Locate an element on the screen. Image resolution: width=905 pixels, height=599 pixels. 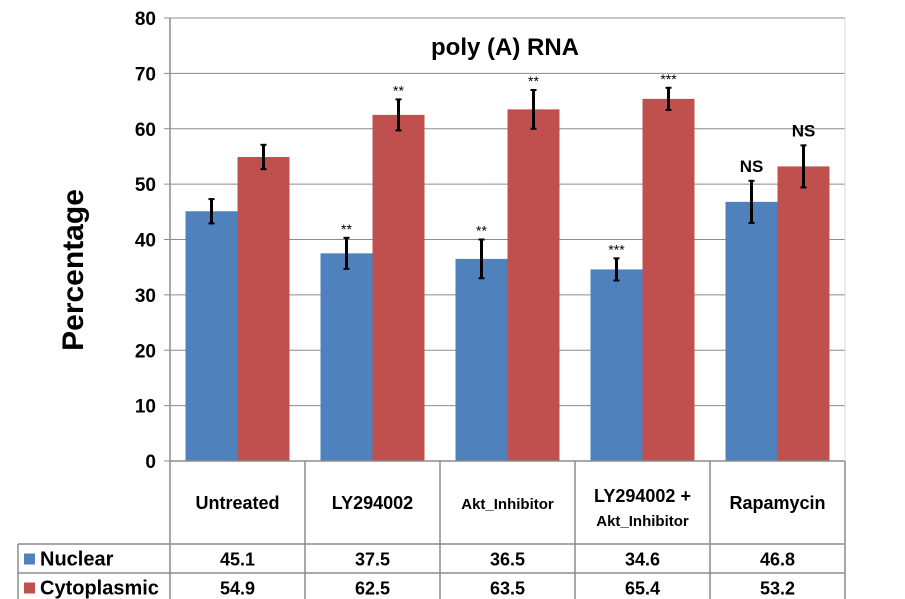
y-axis-label: Percentage is located at coordinates (73, 270).